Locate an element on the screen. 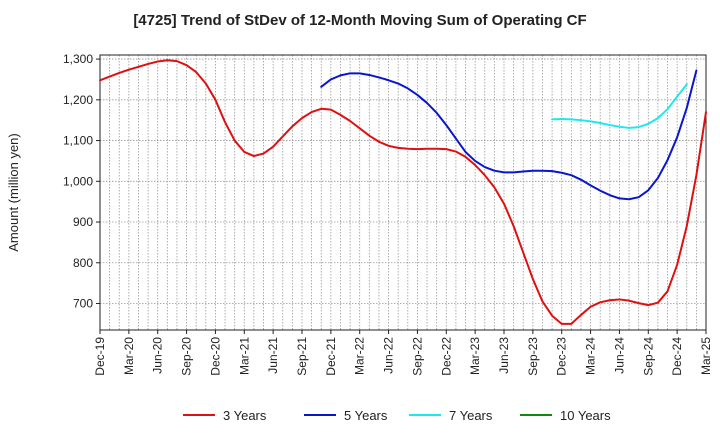 This screenshot has height=440, width=720. y-tick-label: 800 is located at coordinates (83, 263).